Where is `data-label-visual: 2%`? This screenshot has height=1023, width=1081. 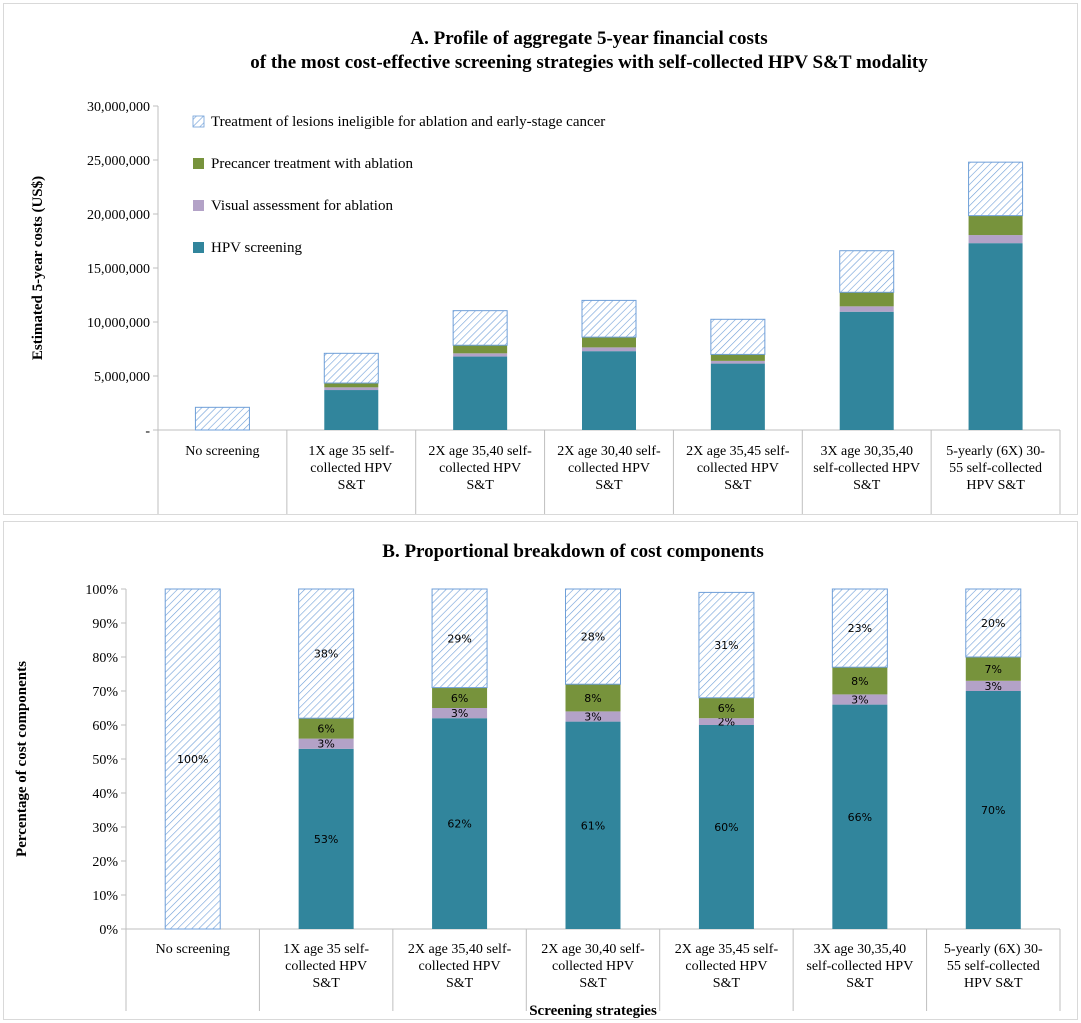
data-label-visual: 2% is located at coordinates (726, 722).